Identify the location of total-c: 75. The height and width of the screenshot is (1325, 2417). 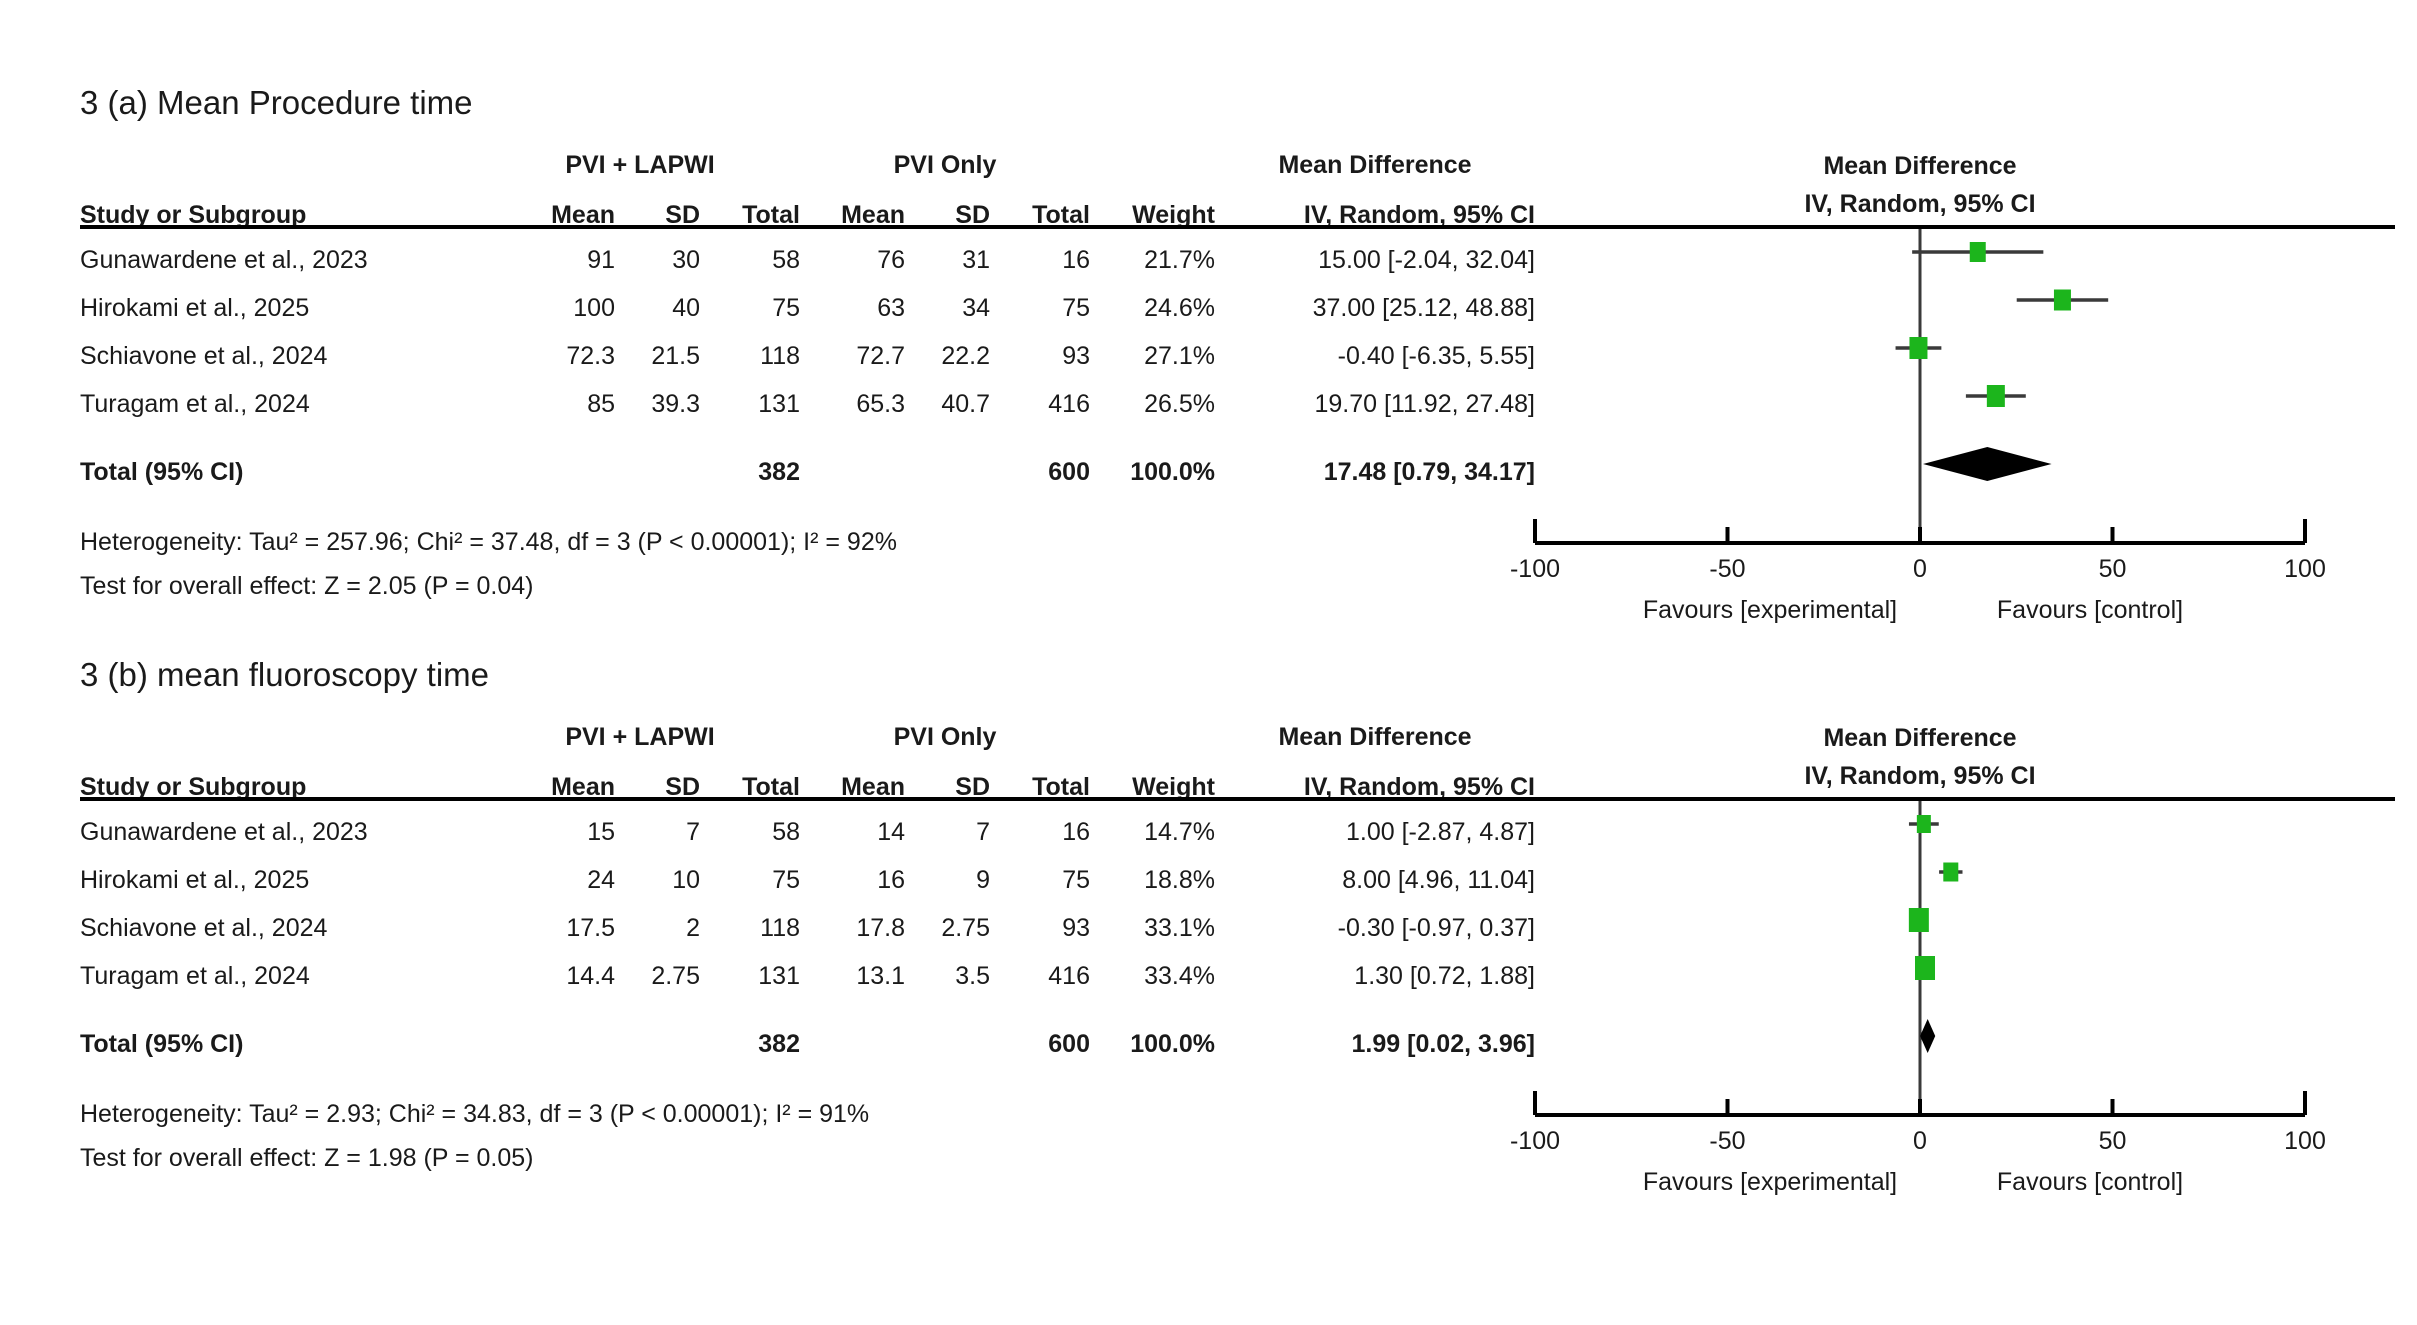
(1076, 879).